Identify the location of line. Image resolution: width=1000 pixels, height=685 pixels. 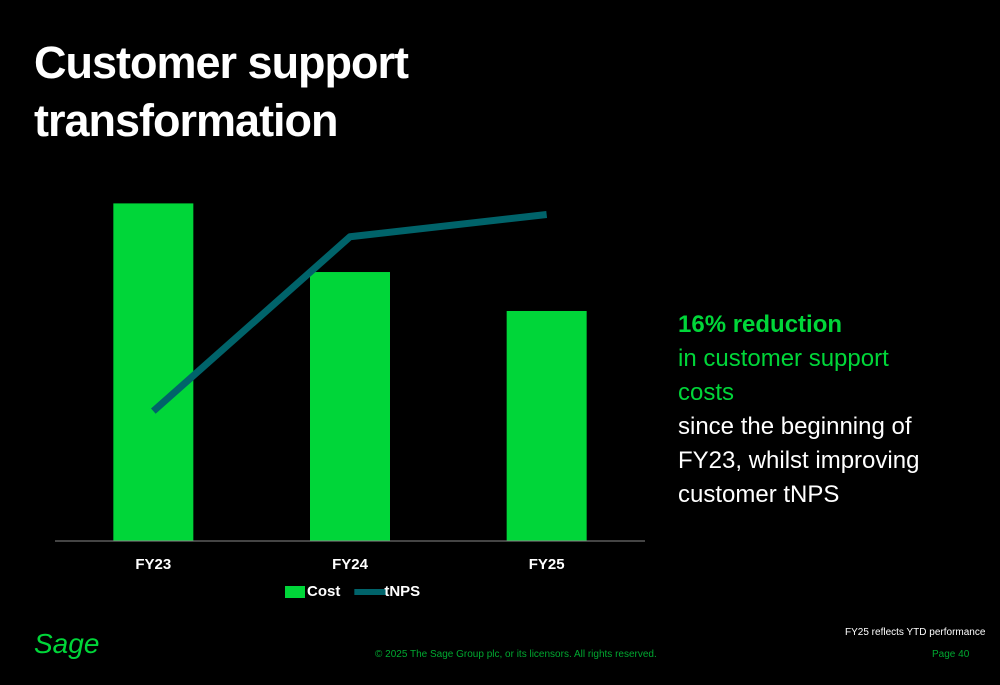
(349, 312).